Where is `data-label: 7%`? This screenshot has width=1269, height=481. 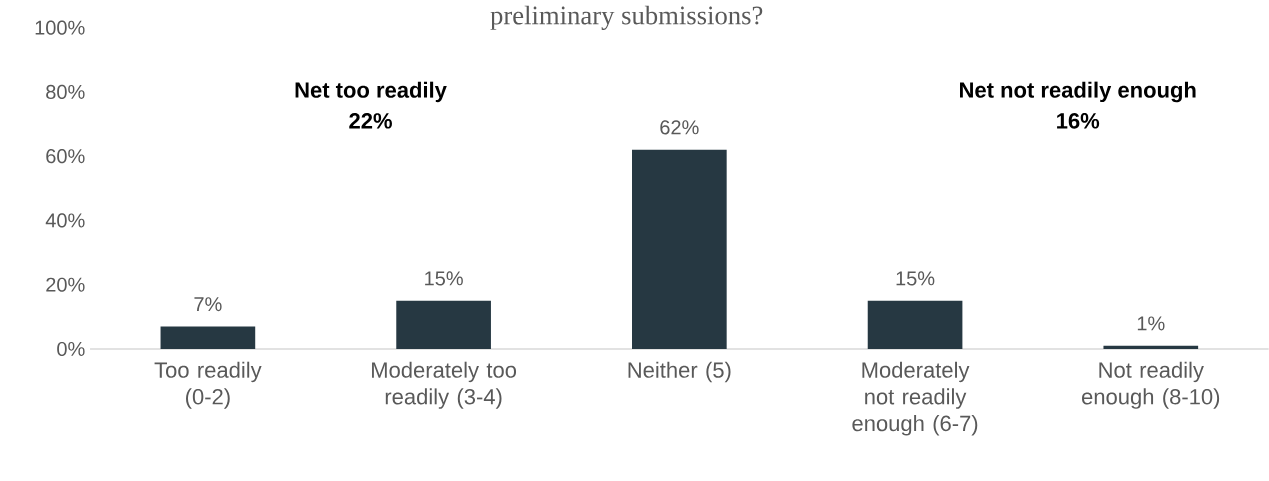 data-label: 7% is located at coordinates (208, 304).